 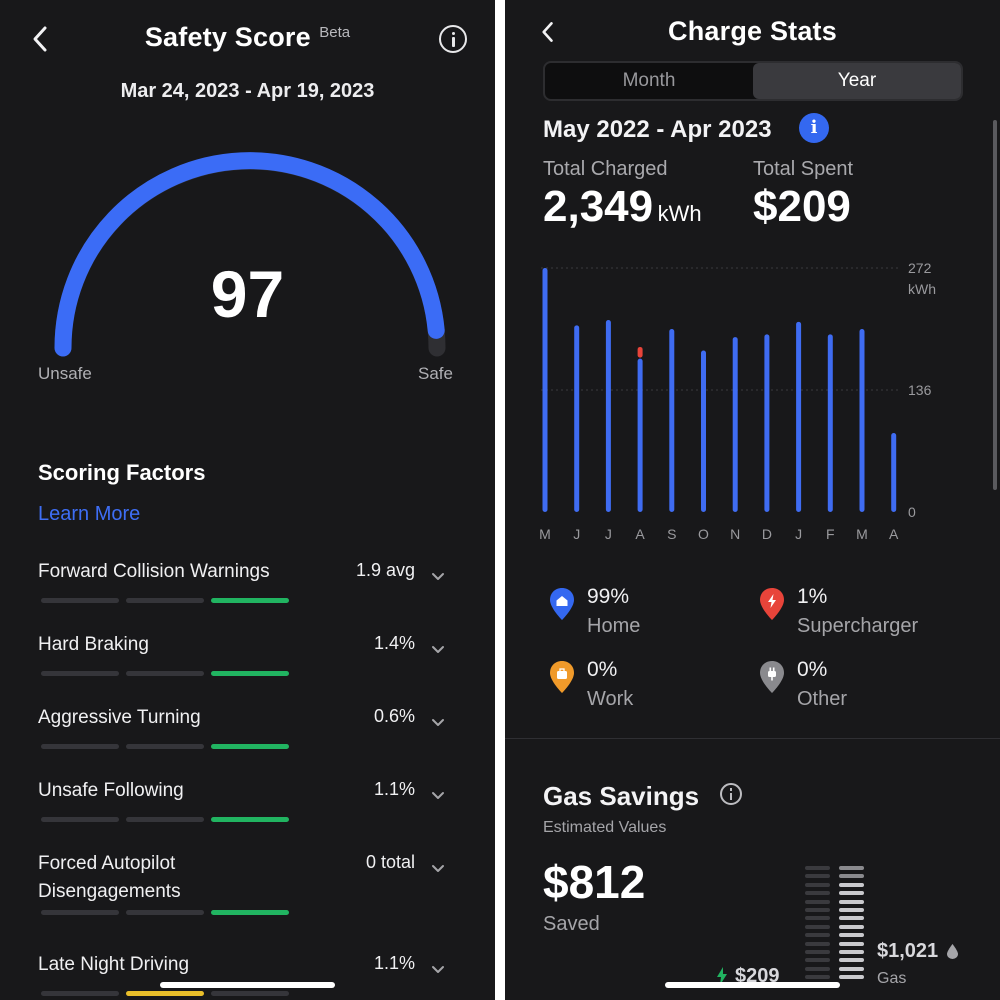 I want to click on page-title: Charge Stats, so click(x=752, y=31).